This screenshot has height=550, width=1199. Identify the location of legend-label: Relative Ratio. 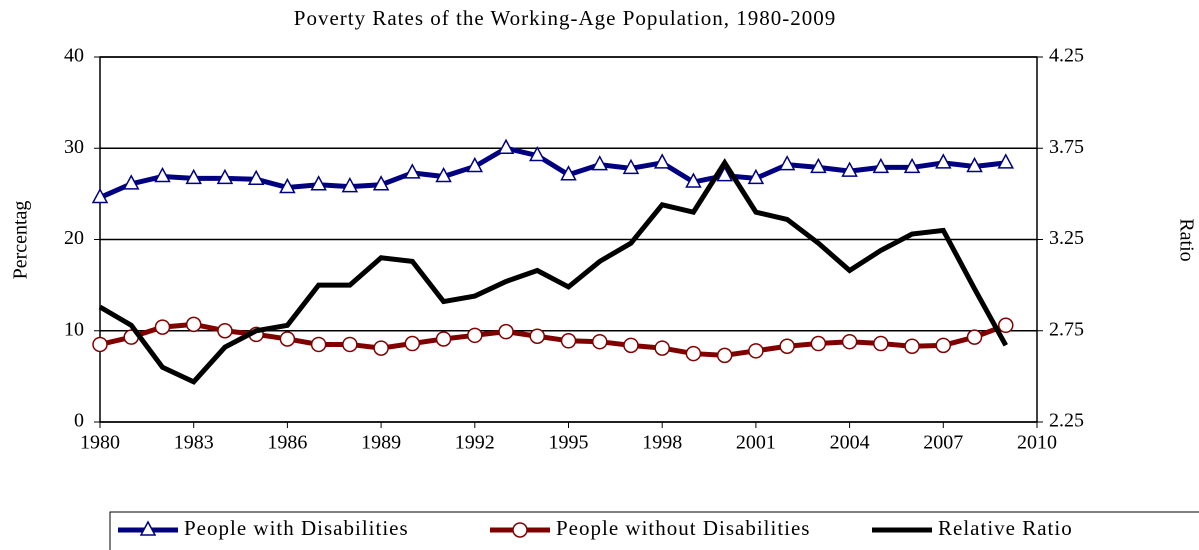
(1005, 528).